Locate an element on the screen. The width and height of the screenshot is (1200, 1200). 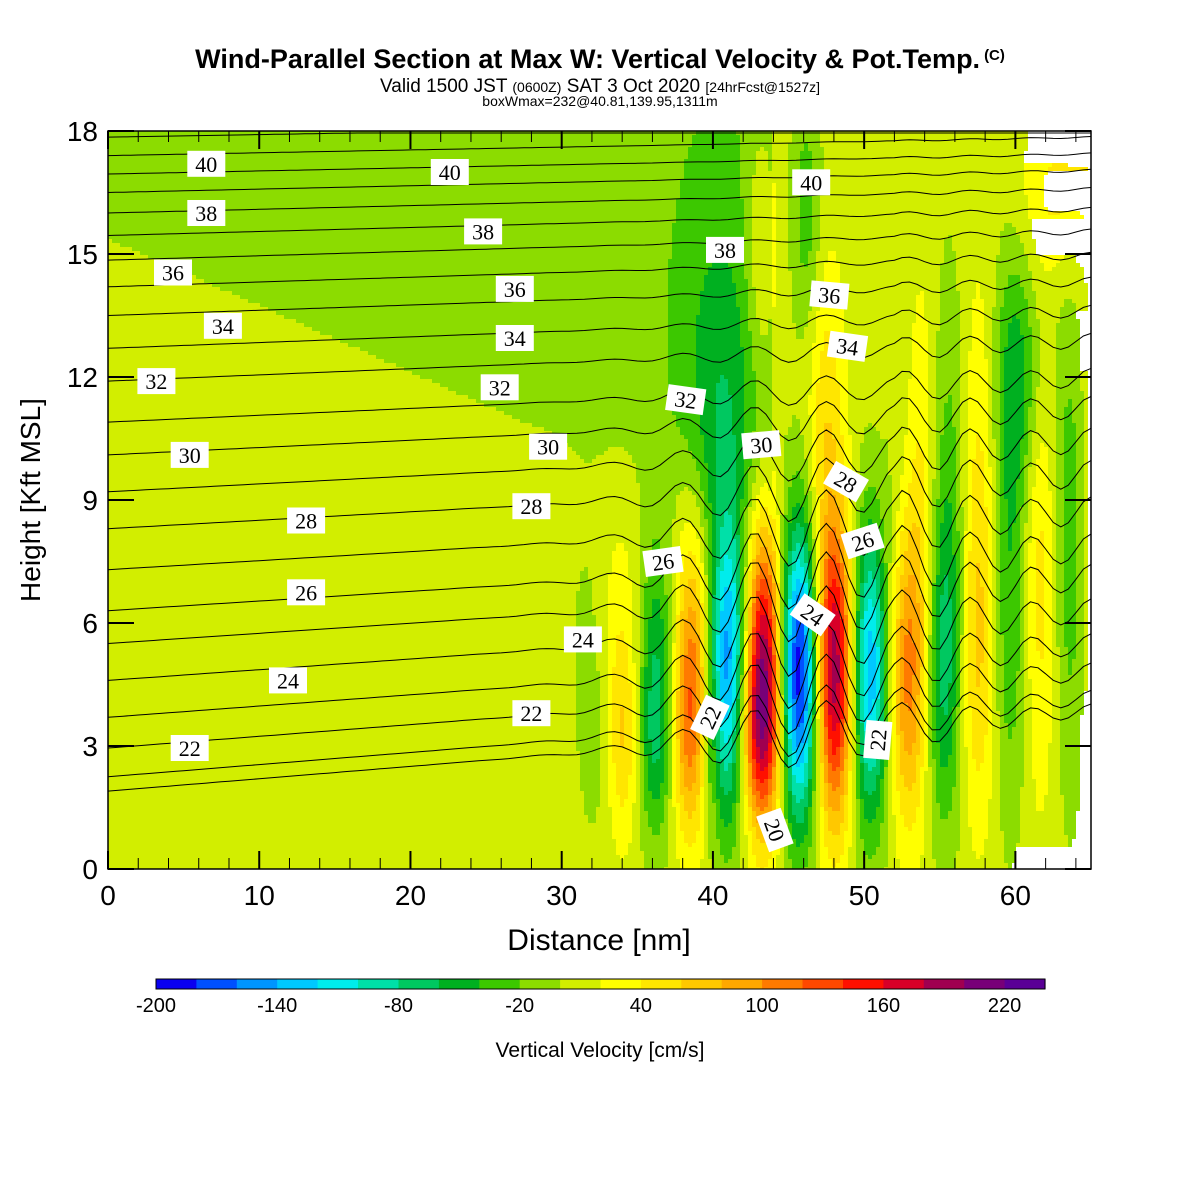
colorbar-frame is located at coordinates (600, 984).